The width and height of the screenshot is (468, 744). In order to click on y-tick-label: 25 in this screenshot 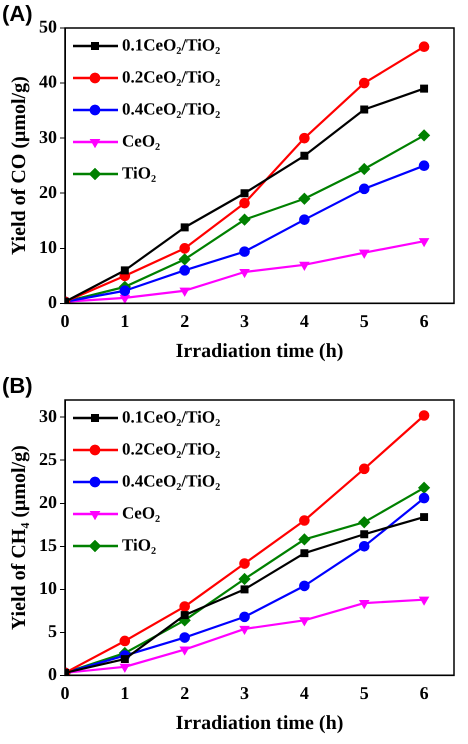, I will do `click(48, 458)`.